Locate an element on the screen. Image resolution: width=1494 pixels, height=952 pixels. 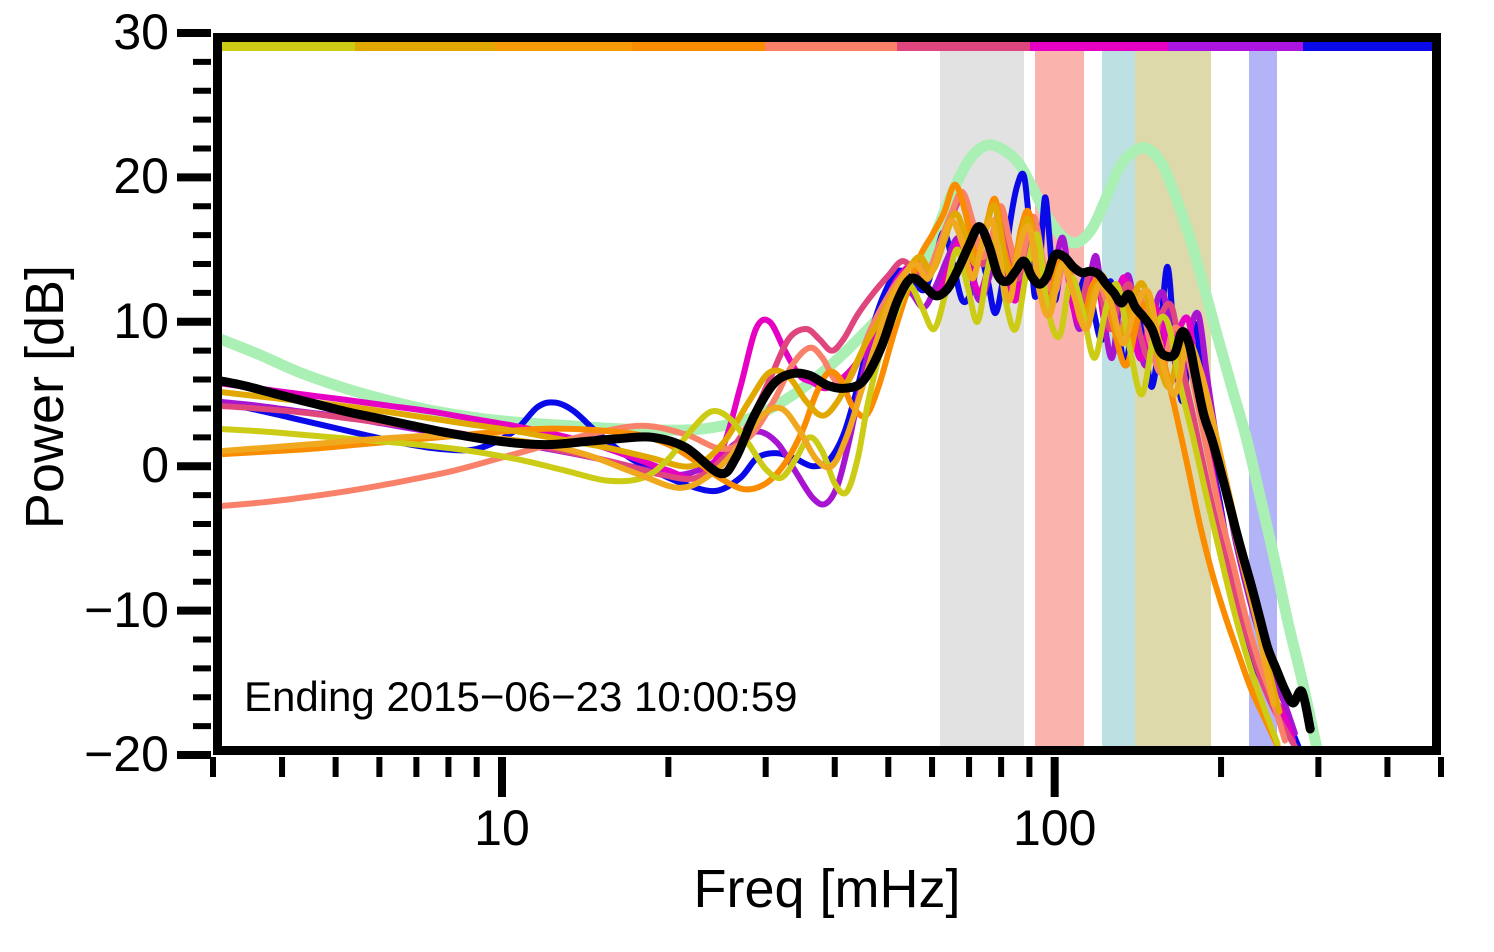
colorbar is located at coordinates (827, 44).